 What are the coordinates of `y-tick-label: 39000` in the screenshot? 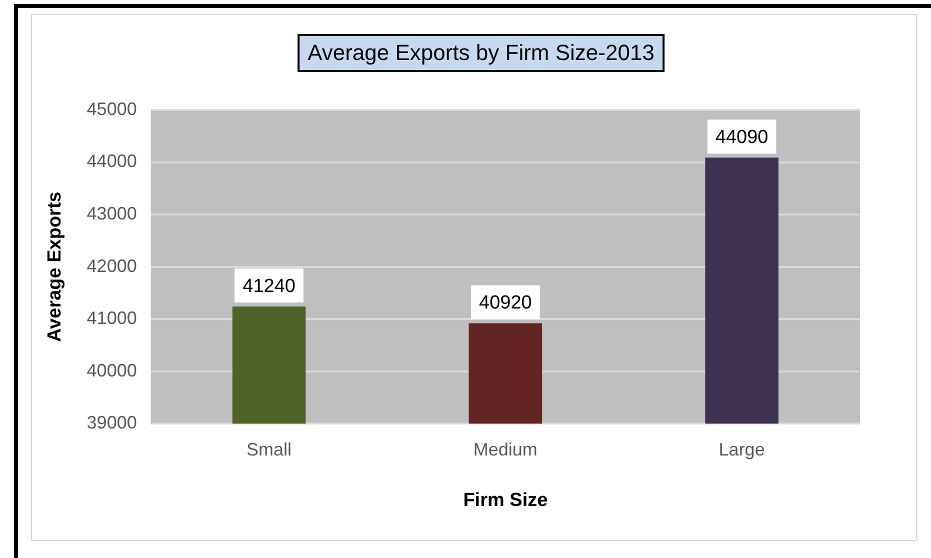 It's located at (111, 422).